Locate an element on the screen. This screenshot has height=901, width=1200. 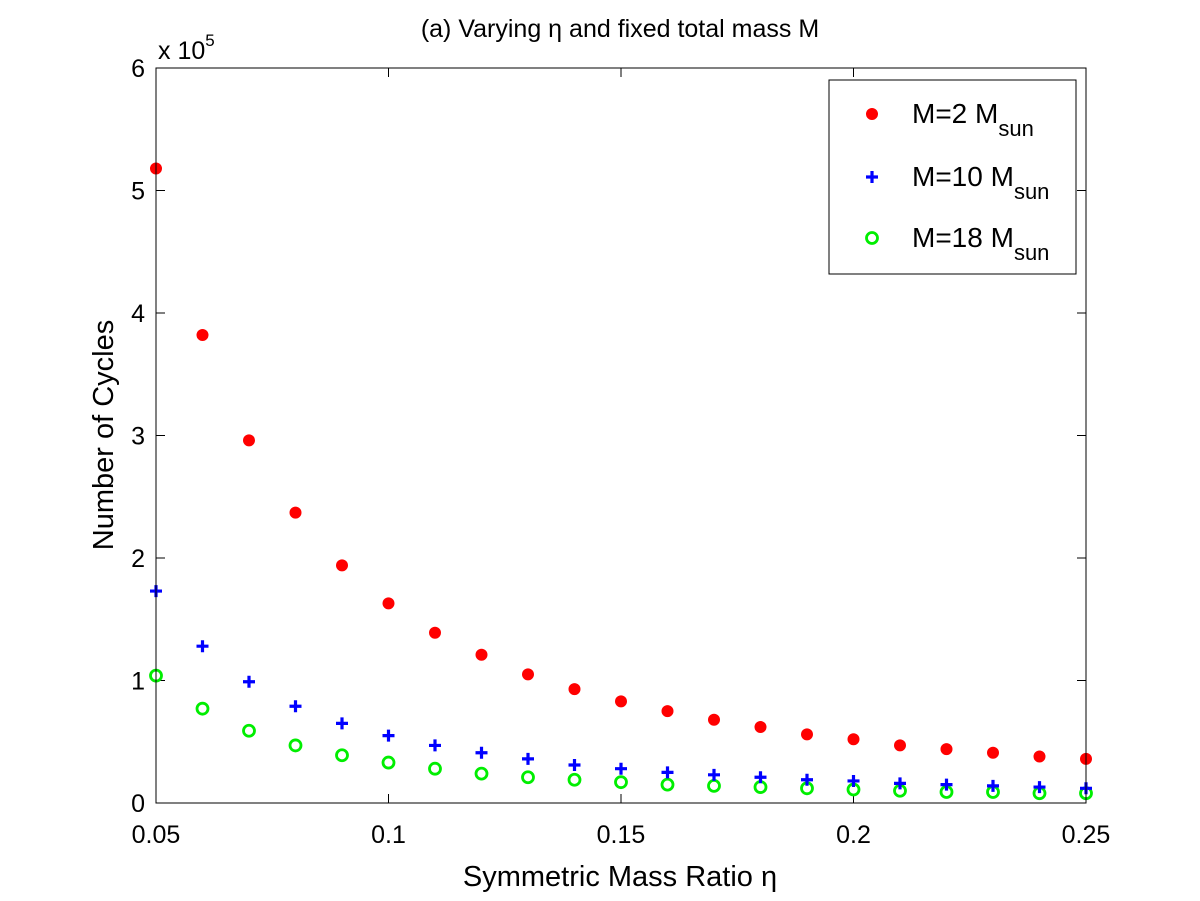
y-axis-label: Number of Cycles is located at coordinates (104, 435).